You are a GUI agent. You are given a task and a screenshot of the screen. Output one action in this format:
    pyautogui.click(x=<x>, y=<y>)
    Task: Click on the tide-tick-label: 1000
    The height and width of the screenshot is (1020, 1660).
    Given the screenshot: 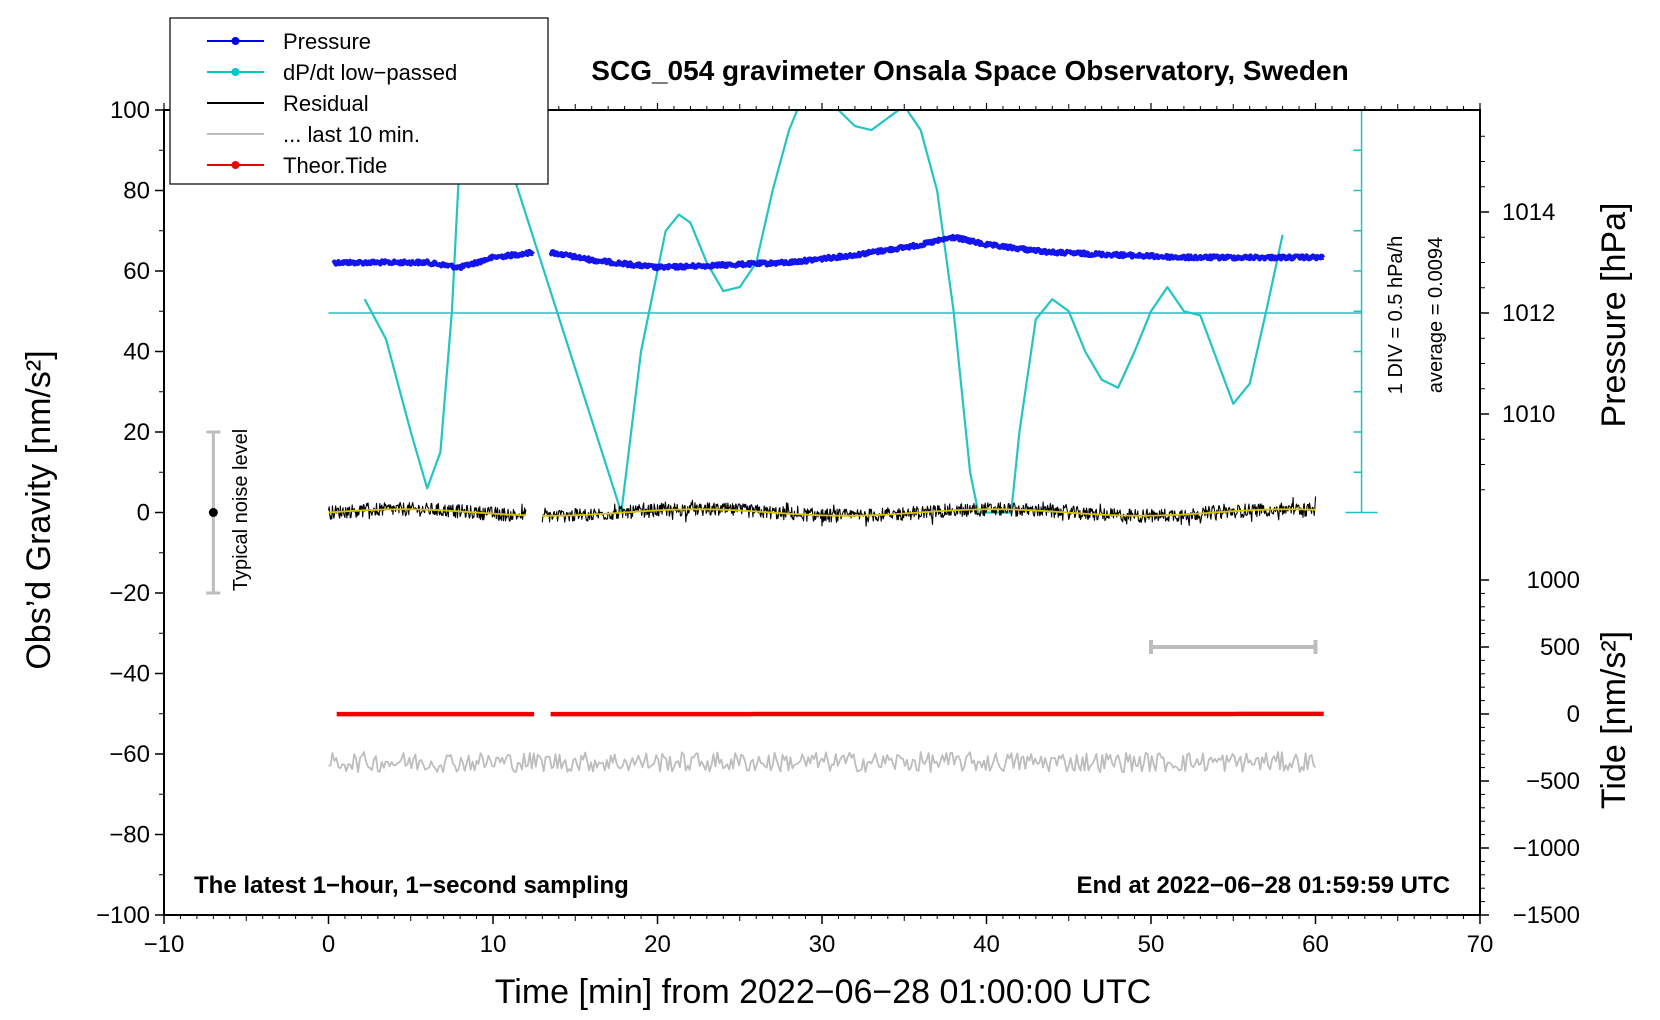 What is the action you would take?
    pyautogui.click(x=1553, y=580)
    